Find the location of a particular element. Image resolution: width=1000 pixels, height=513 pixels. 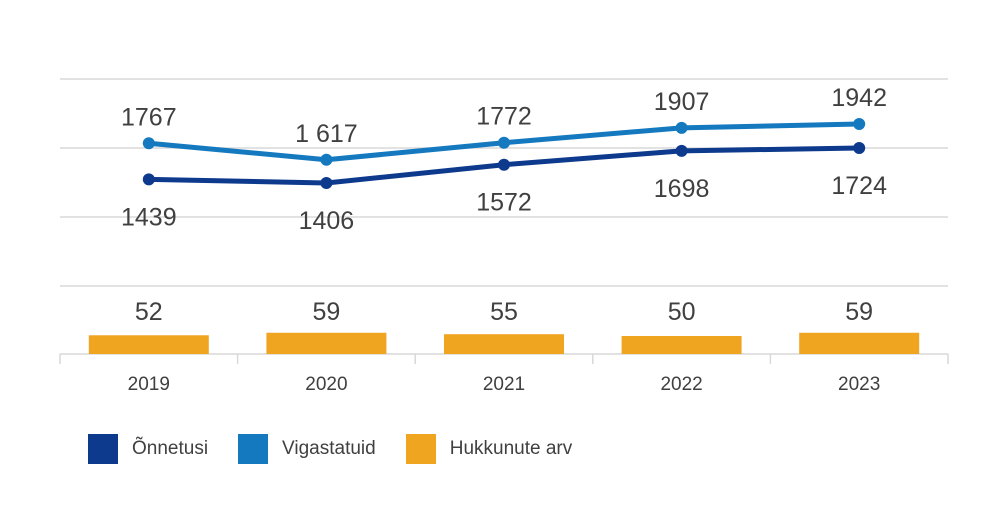

legend-item-onnetusi: Õnnetusi is located at coordinates (148, 449).